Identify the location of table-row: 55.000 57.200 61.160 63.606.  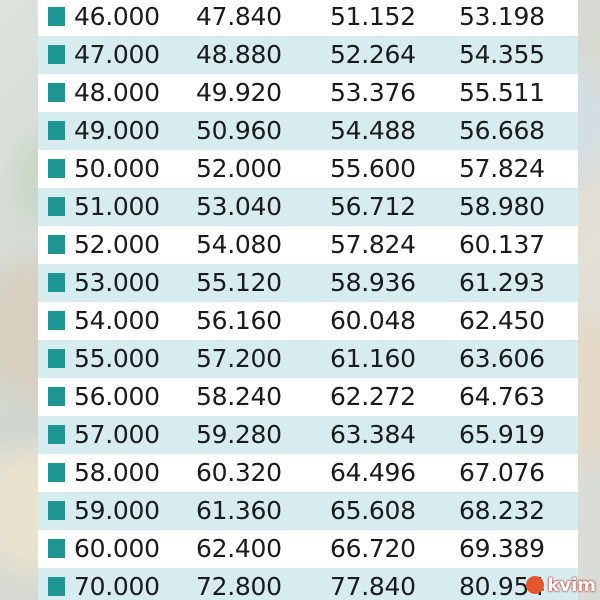
(308, 359).